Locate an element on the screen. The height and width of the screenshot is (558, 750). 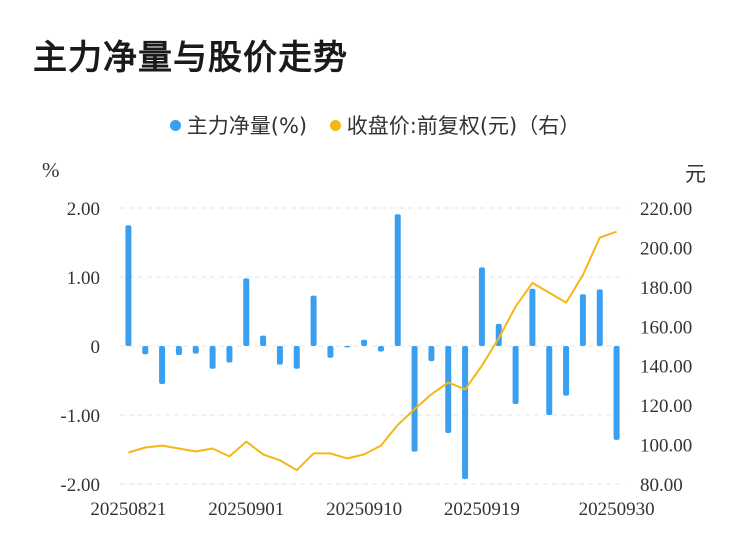
right-tick-label: 180.00 is located at coordinates (666, 288).